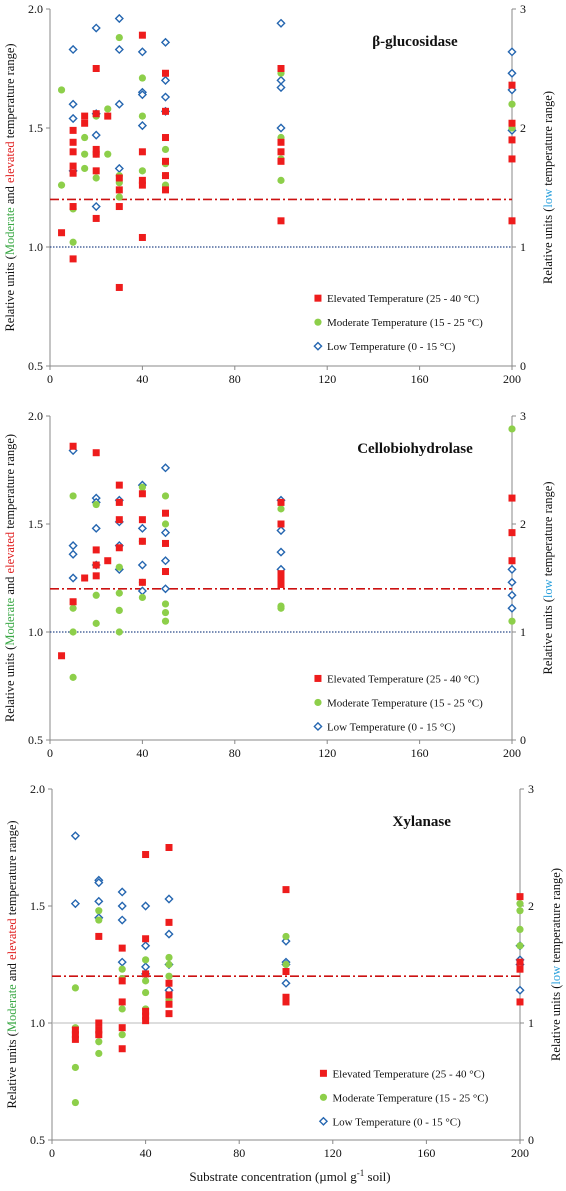  What do you see at coordinates (239, 1153) in the screenshot?
I see `x-tick-label: 80` at bounding box center [239, 1153].